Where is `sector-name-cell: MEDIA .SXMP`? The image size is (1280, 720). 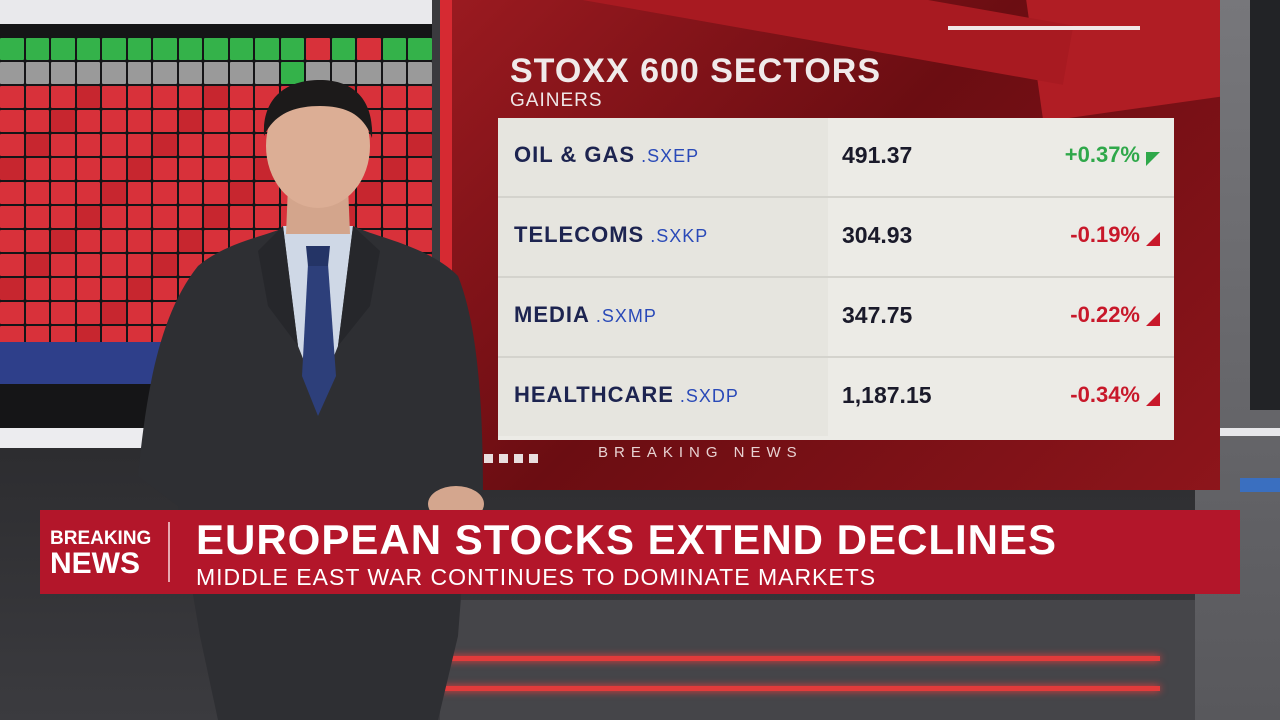
sector-name-cell: MEDIA .SXMP is located at coordinates (663, 317).